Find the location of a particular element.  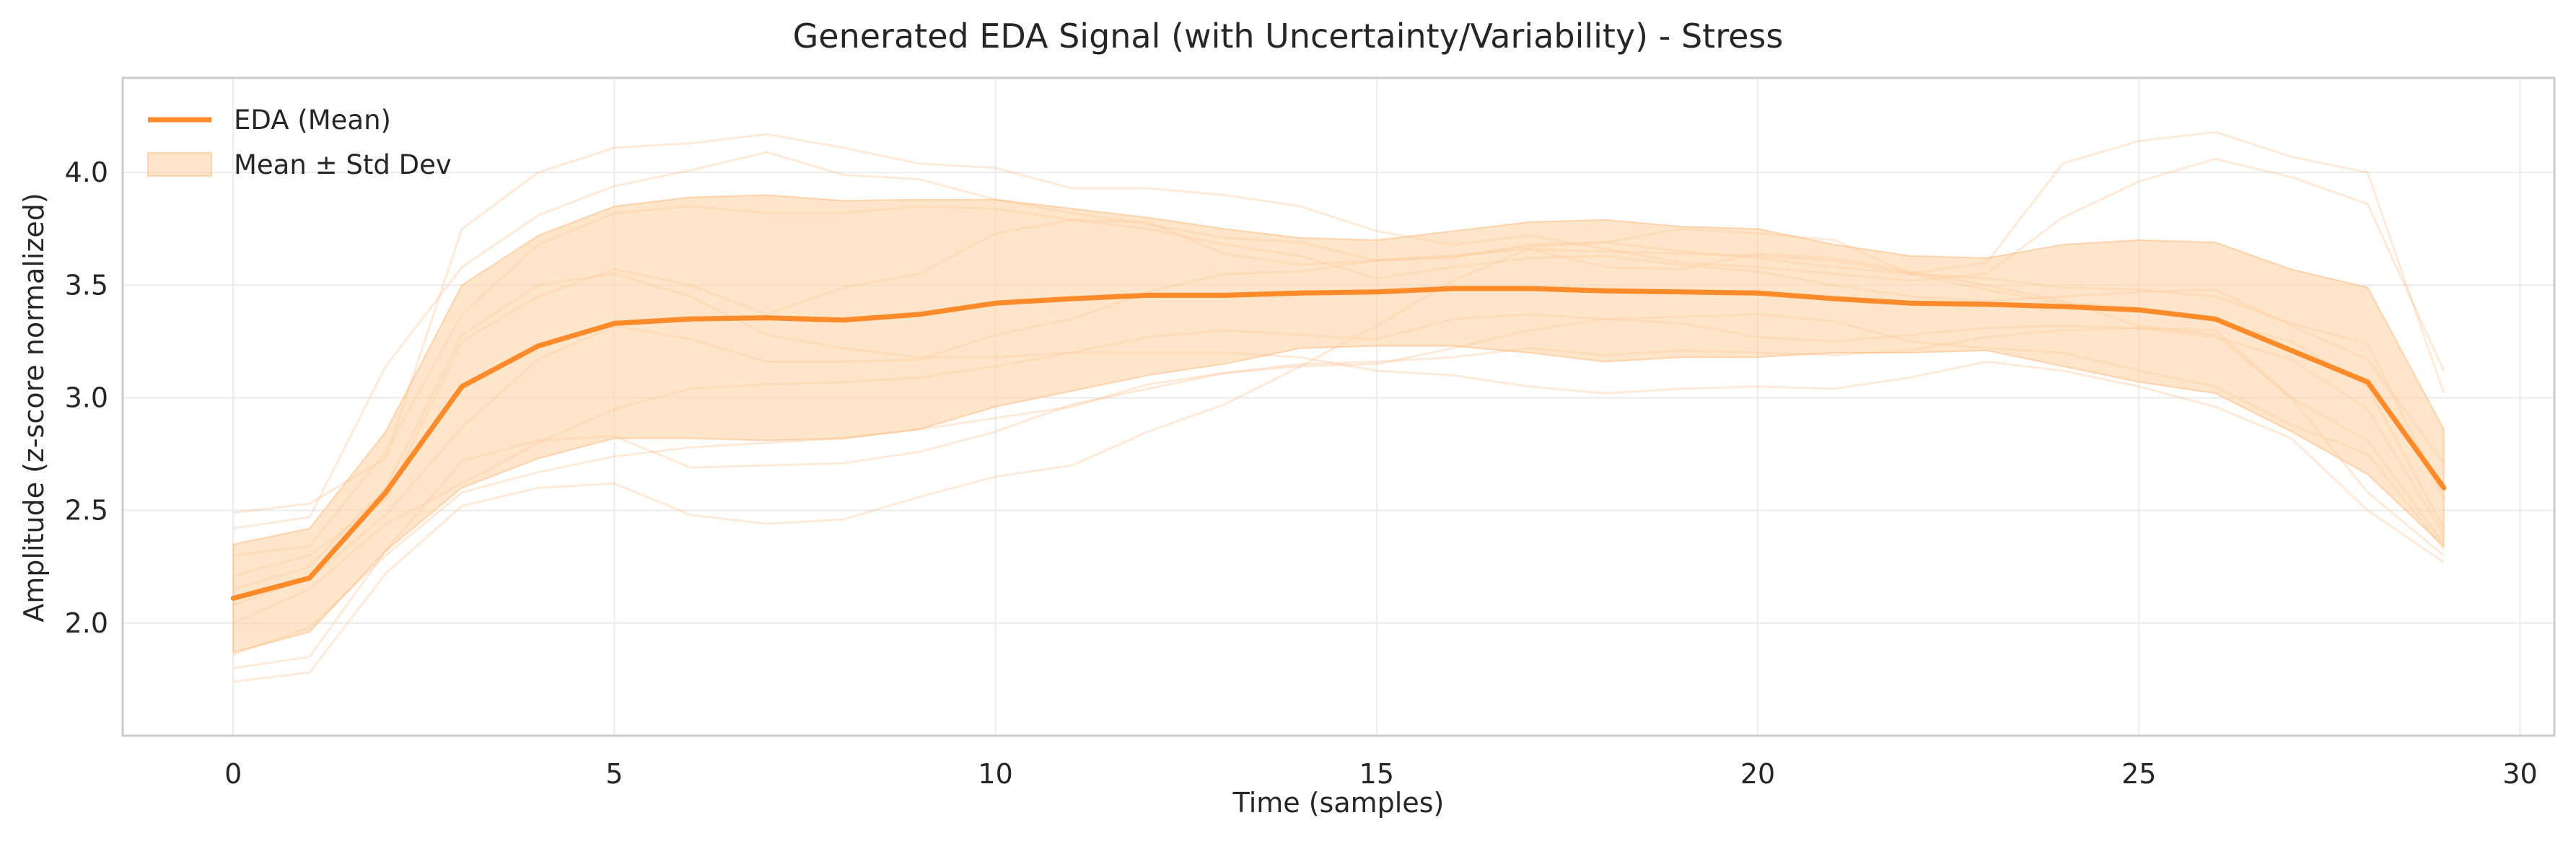

x-axis-ticks: 0 5 10 15 20 25 30 is located at coordinates (1381, 774).